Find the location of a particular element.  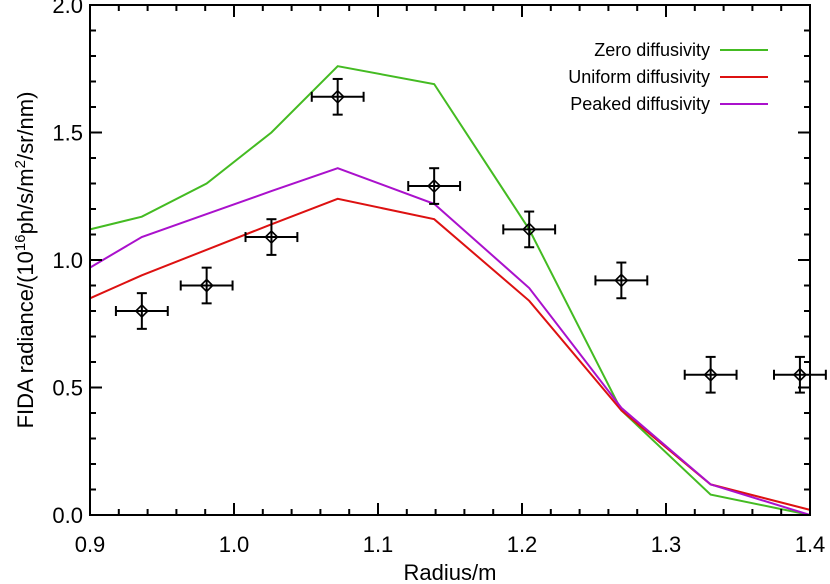

x-tick-label: 1.0 is located at coordinates (234, 544).